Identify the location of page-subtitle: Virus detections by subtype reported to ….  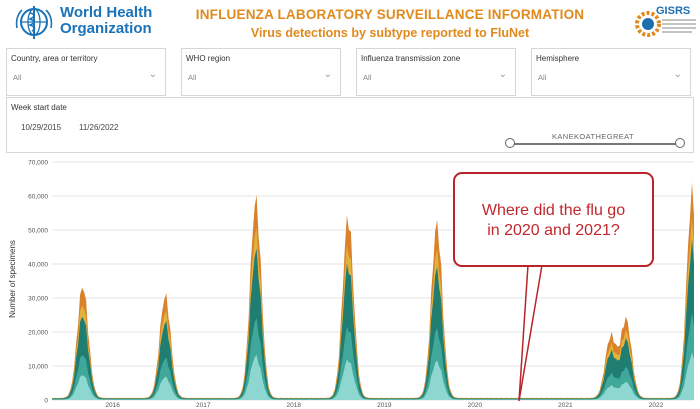
(390, 33).